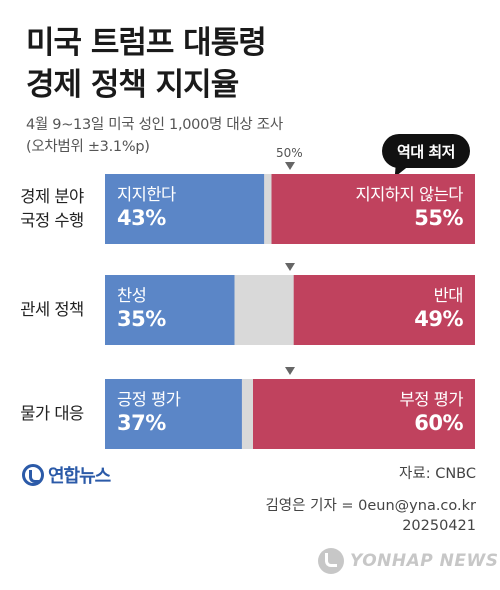 The height and width of the screenshot is (590, 500). What do you see at coordinates (370, 506) in the screenshot?
I see `reporter-credit: 김영은 기자 = 0eun@yna.co.kr` at bounding box center [370, 506].